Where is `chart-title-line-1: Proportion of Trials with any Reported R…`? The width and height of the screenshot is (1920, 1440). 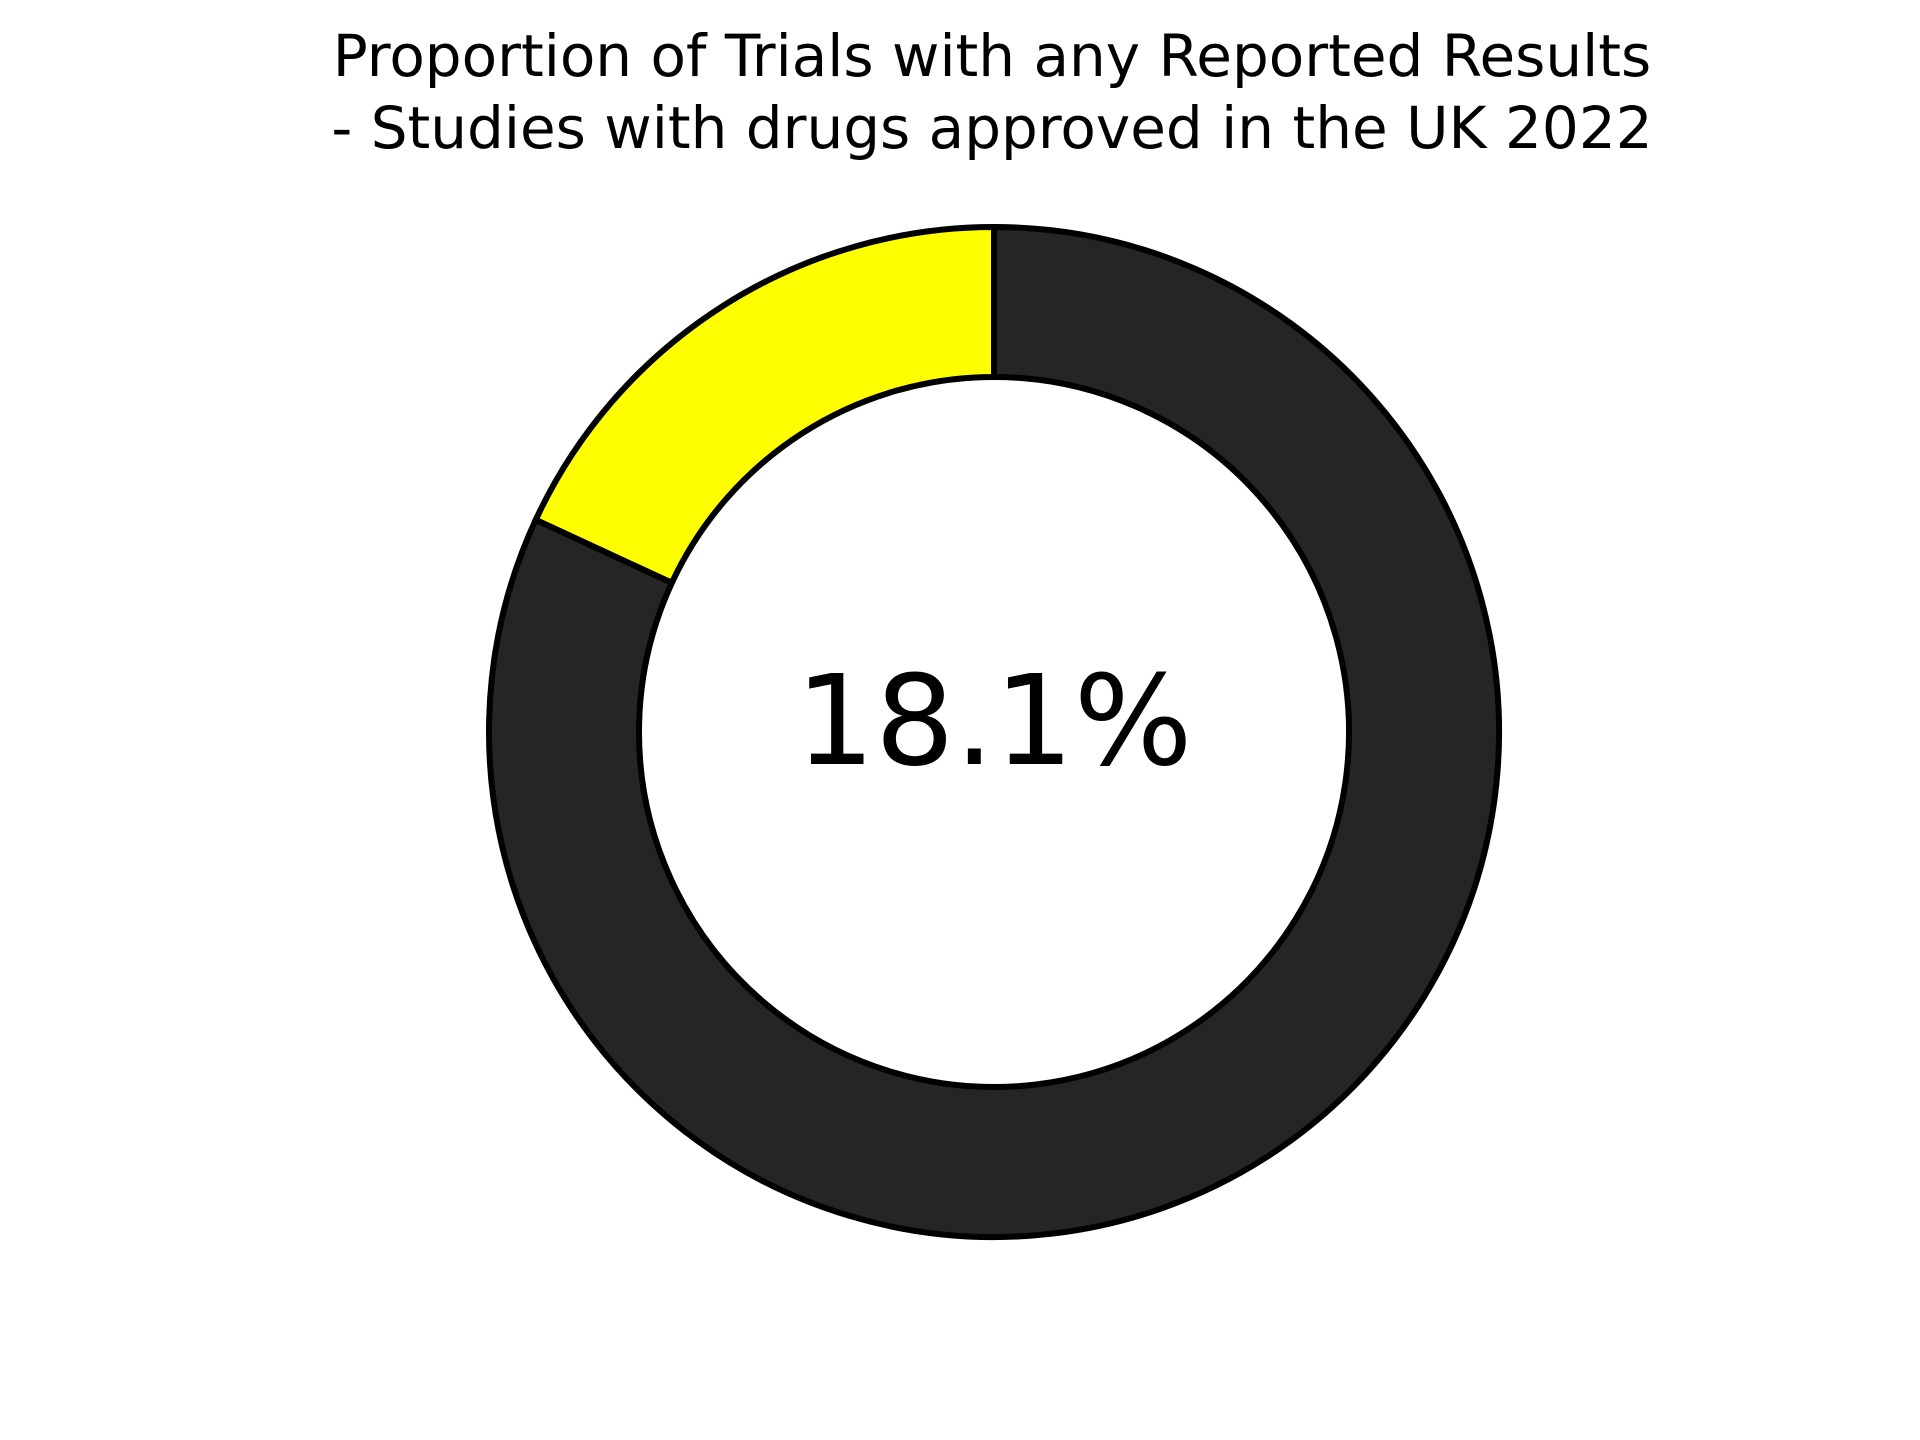 chart-title-line-1: Proportion of Trials with any Reported R… is located at coordinates (992, 56).